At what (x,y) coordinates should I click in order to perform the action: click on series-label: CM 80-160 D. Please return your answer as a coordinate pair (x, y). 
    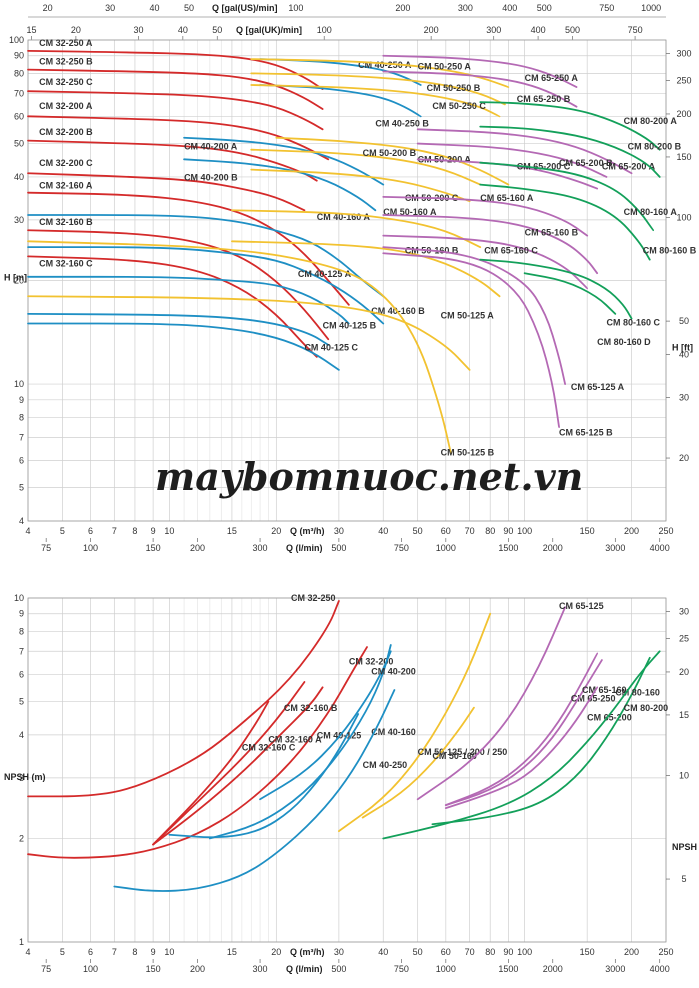
    Looking at the image, I should click on (624, 342).